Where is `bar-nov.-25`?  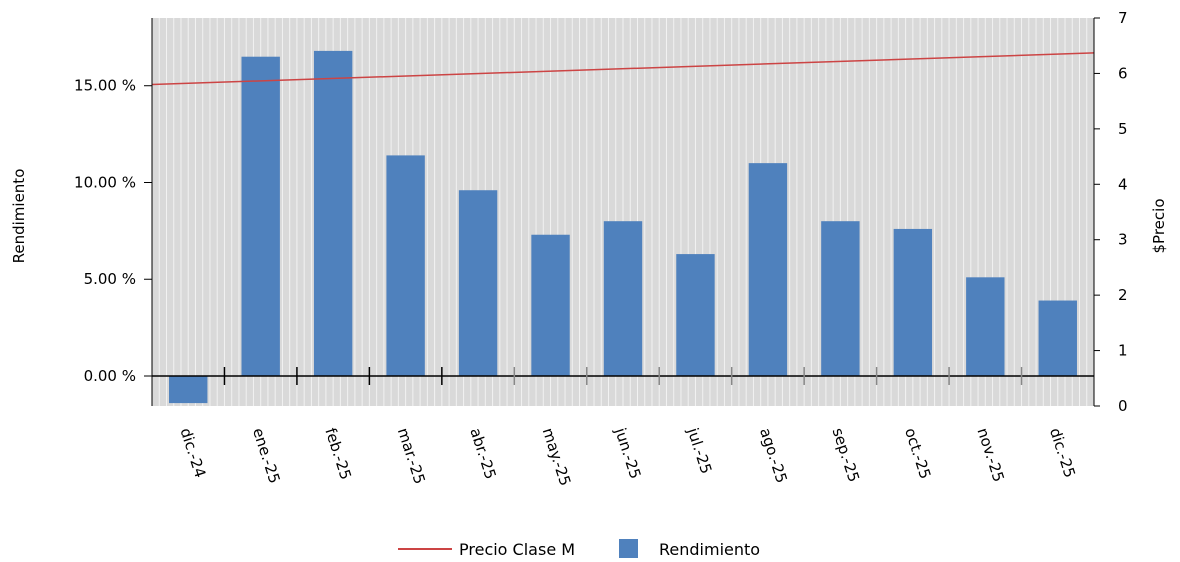 bar-nov.-25 is located at coordinates (985, 327).